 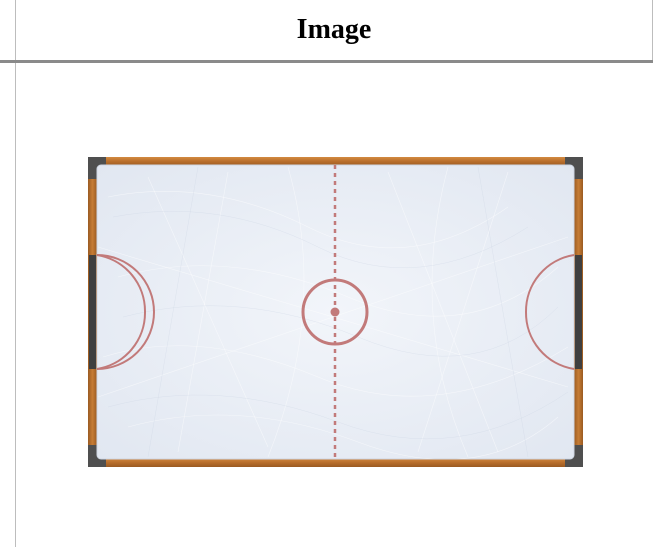 What do you see at coordinates (578, 456) in the screenshot?
I see `corner-bottom-right-side` at bounding box center [578, 456].